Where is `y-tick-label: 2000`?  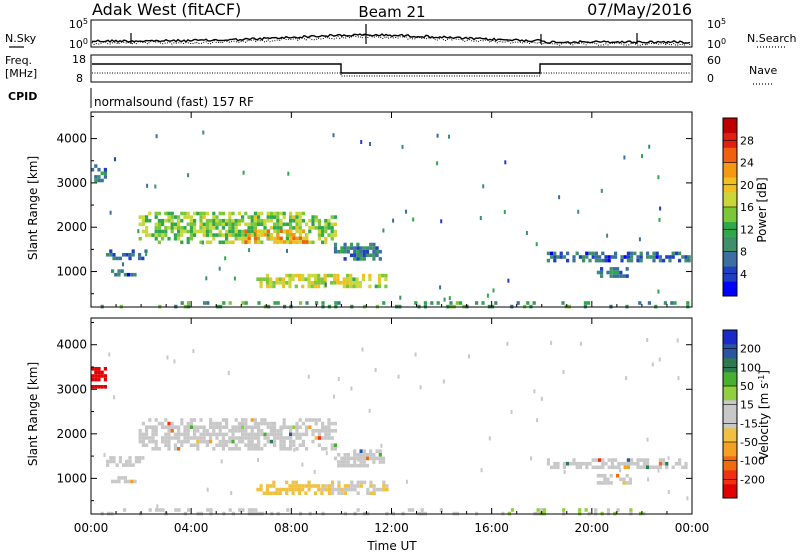
y-tick-label: 2000 is located at coordinates (71, 227).